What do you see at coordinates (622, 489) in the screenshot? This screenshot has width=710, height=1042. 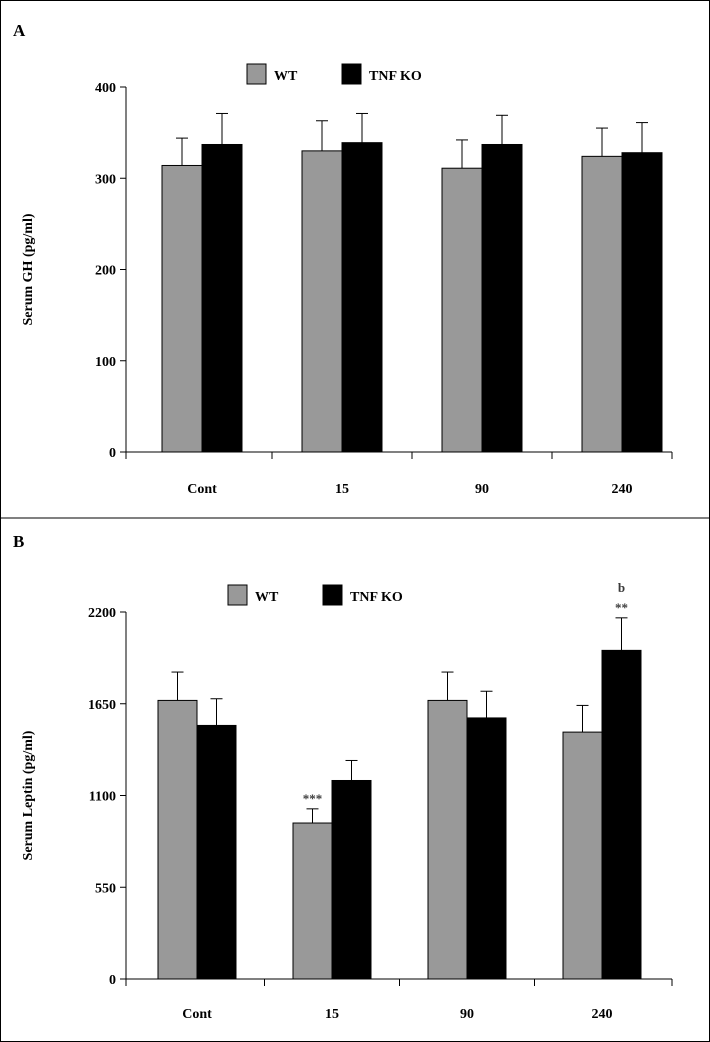 I see `panel-a-x-tick-label-3: 240` at bounding box center [622, 489].